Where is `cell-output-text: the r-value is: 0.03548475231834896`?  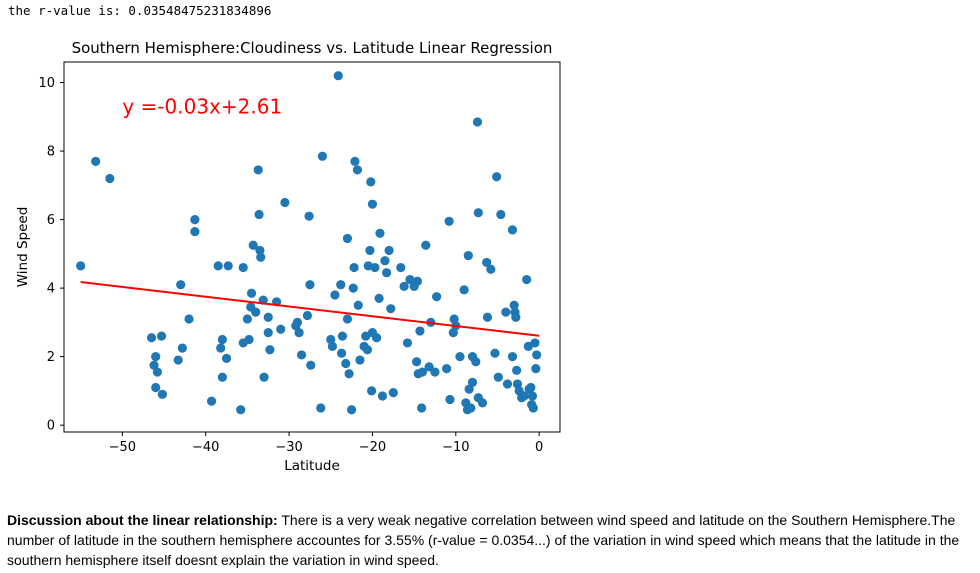 cell-output-text: the r-value is: 0.03548475231834896 is located at coordinates (140, 10).